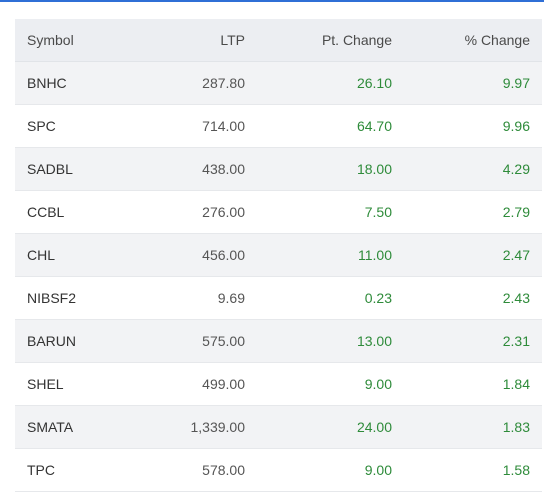 The width and height of the screenshot is (544, 492). I want to click on cell-ltp: 575.00, so click(223, 341).